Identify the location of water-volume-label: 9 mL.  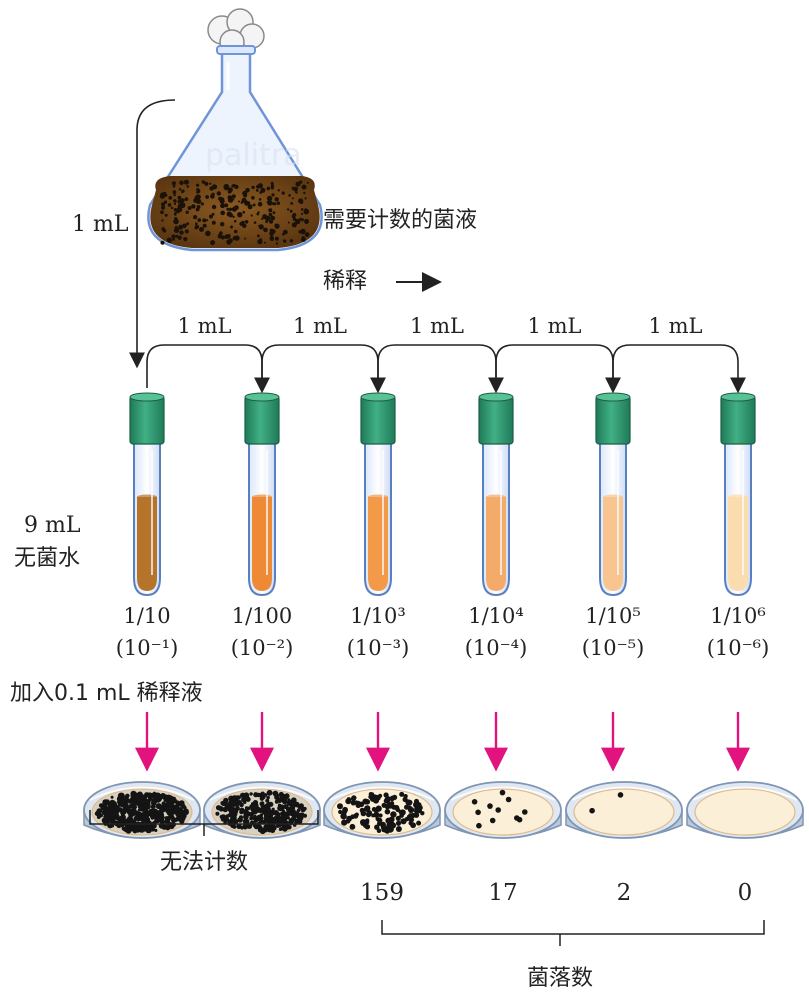
(52, 525).